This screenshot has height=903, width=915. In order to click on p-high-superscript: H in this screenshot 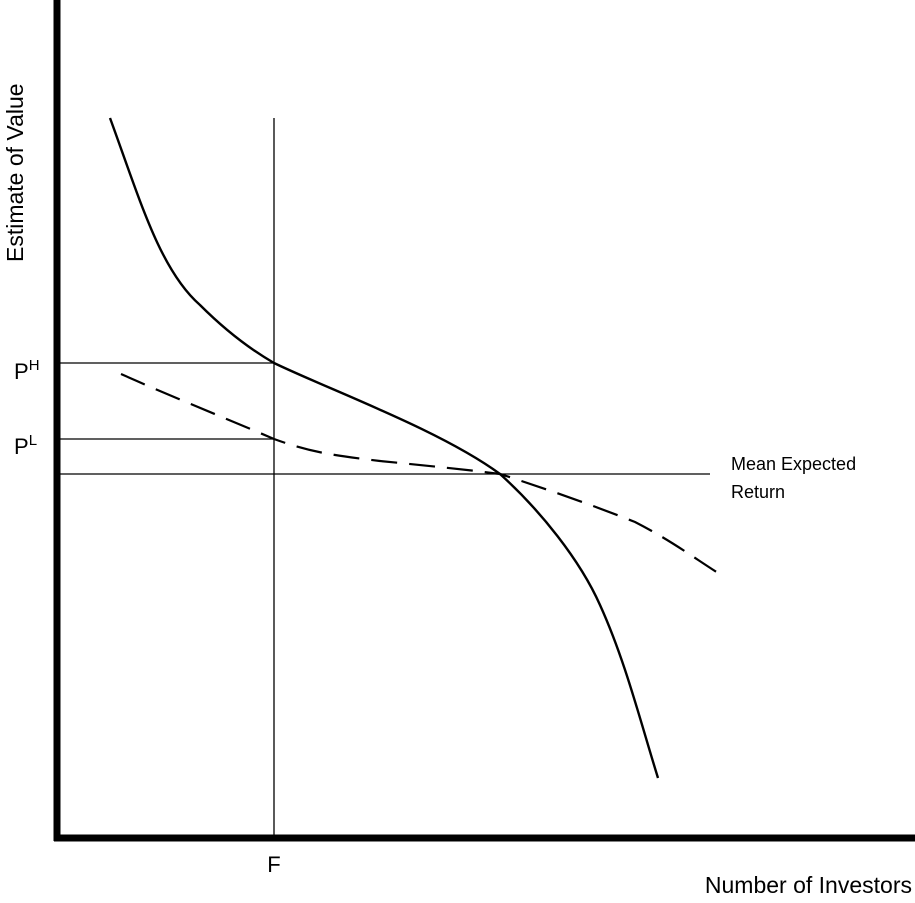, I will do `click(34, 365)`.